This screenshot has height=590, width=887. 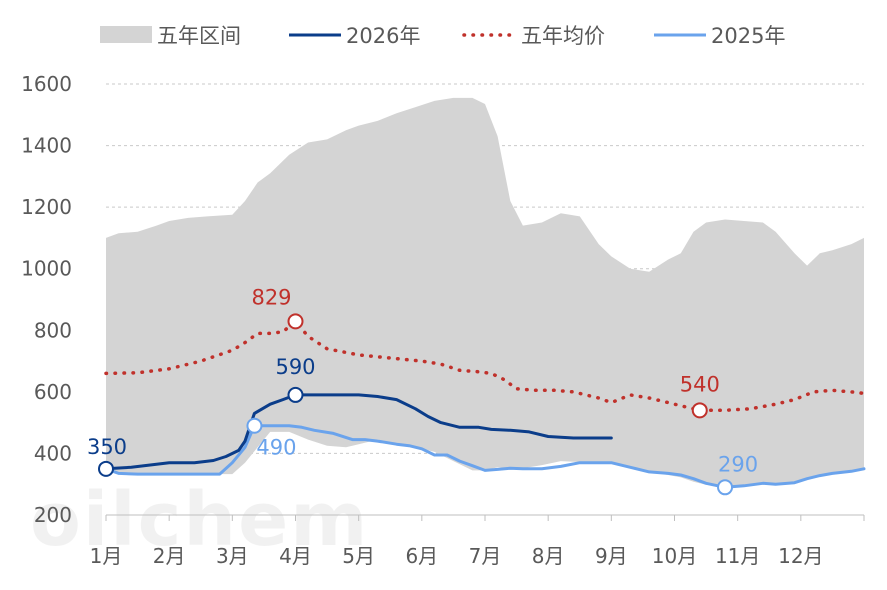 What do you see at coordinates (800, 556) in the screenshot?
I see `x-tick-label: 12月` at bounding box center [800, 556].